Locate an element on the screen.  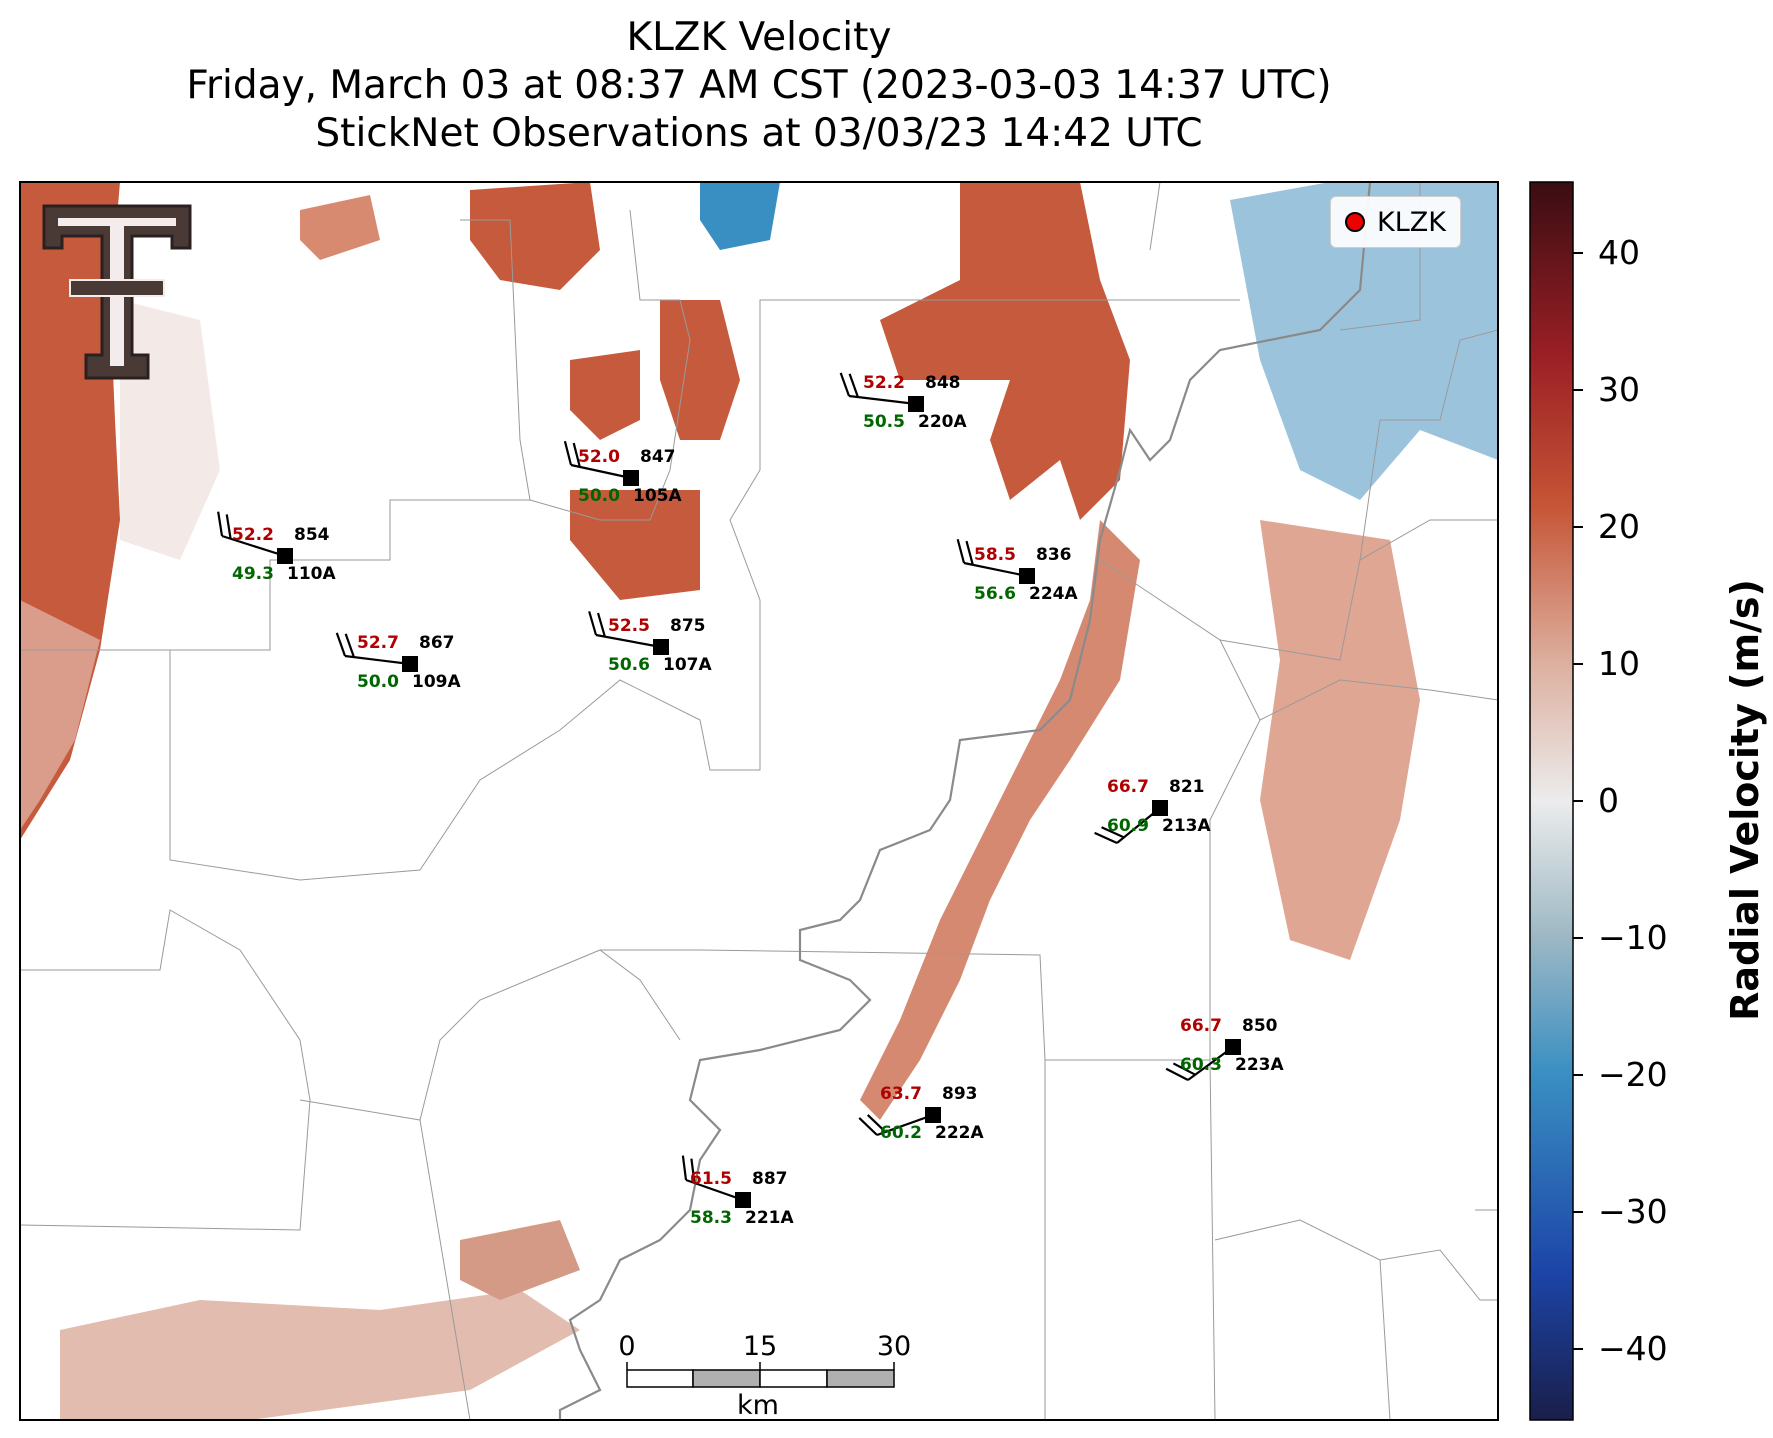
radar-site-marker-icon is located at coordinates (1355, 222).